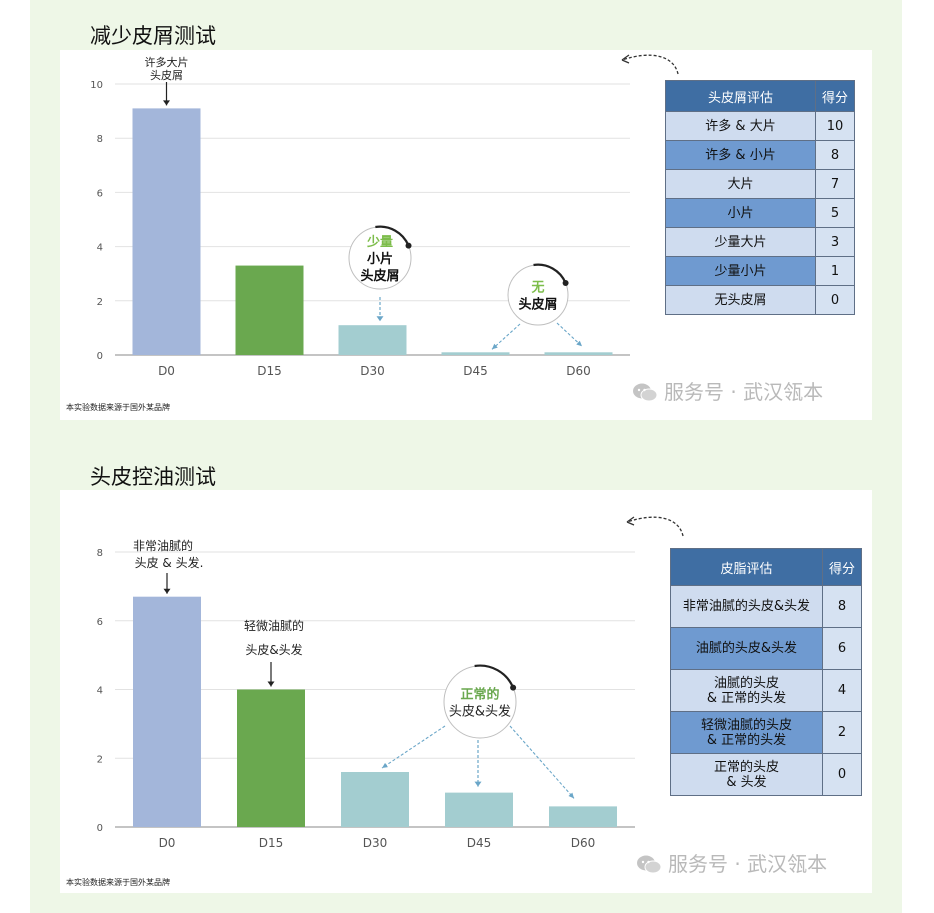 The image size is (934, 913). Describe the element at coordinates (169, 562) in the screenshot. I see `bar-annotation: 头皮 & 头发.` at that location.